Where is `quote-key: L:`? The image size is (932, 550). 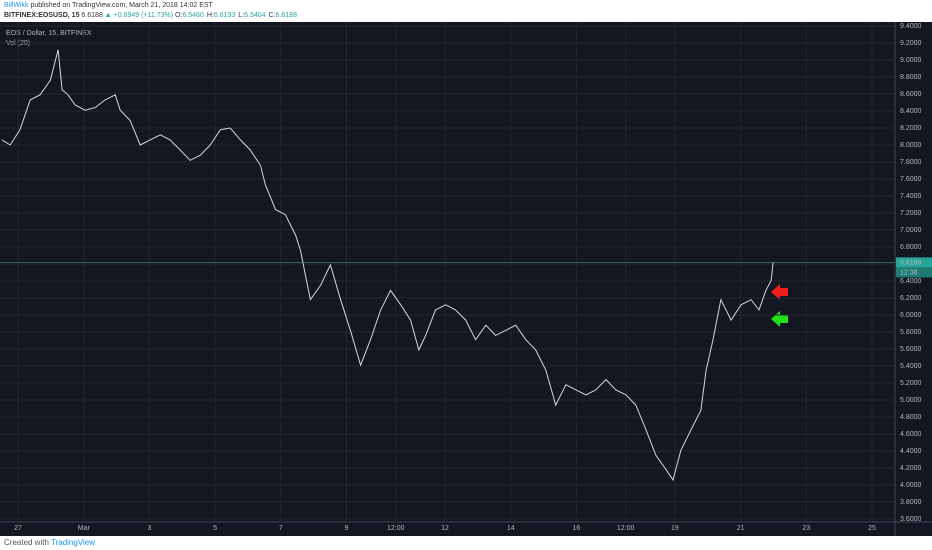
quote-key: L: is located at coordinates (241, 15).